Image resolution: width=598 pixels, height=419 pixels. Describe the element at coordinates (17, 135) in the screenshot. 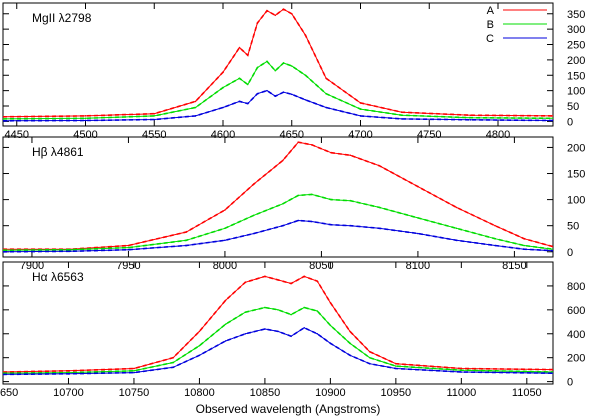

I see `x-tick-label: 4450` at that location.